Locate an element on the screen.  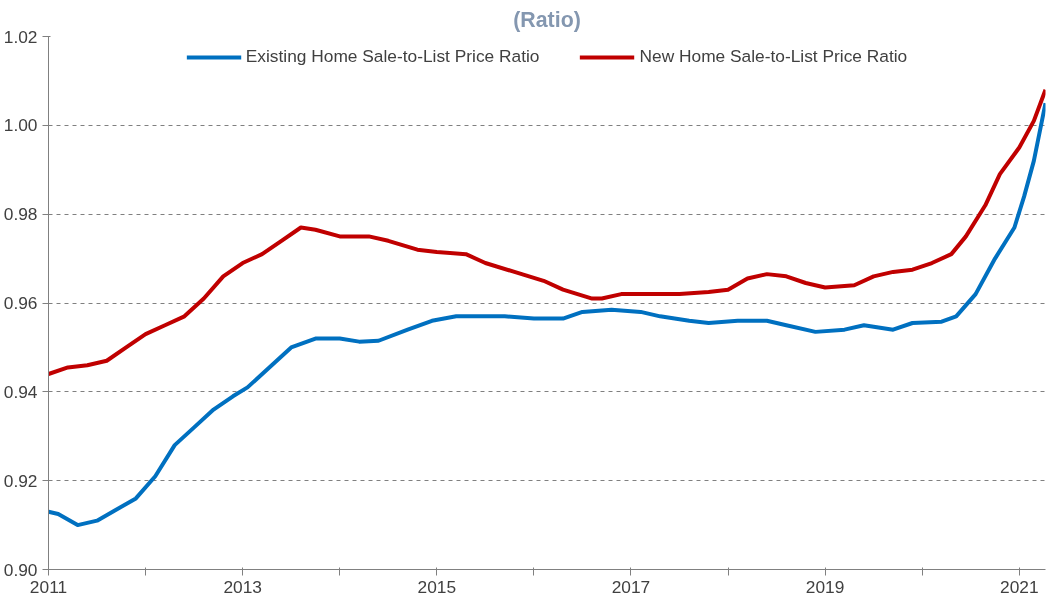
x-tick-label: 2019 is located at coordinates (825, 586).